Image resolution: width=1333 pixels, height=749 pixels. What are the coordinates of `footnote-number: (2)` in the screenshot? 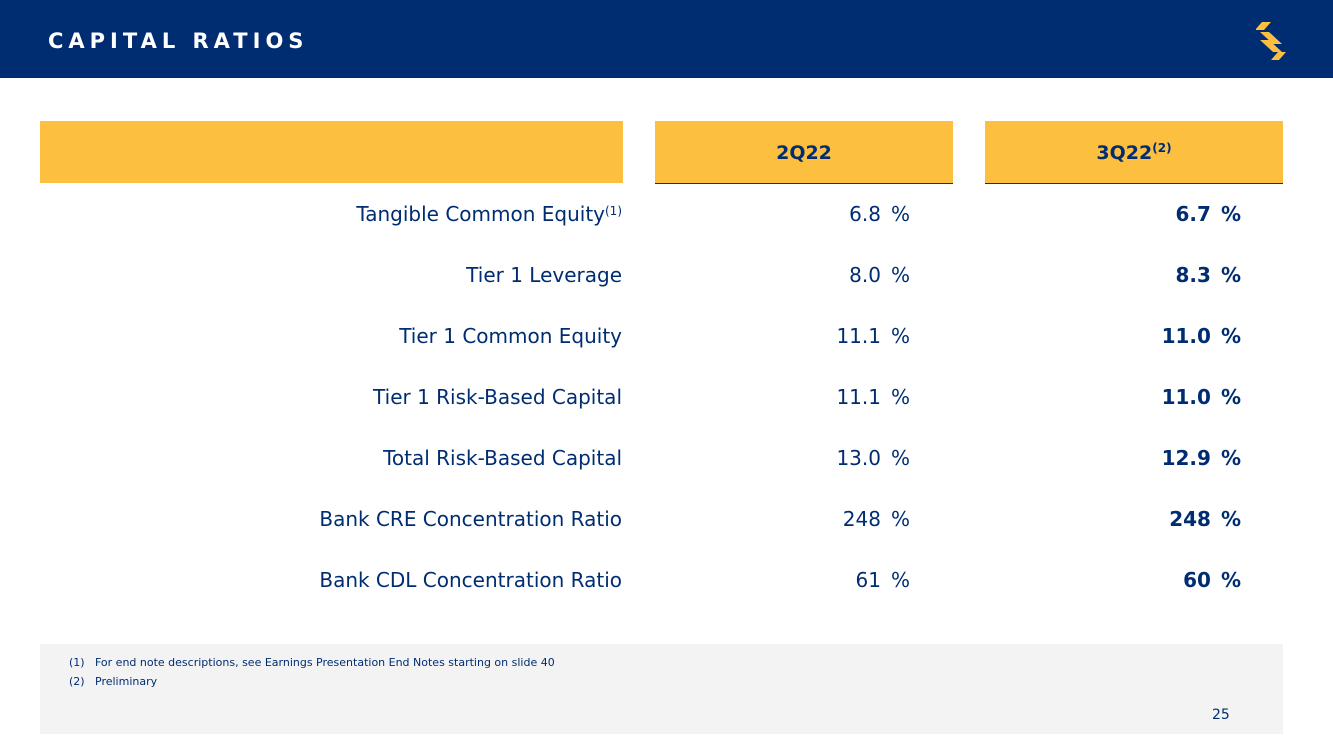 It's located at (77, 681).